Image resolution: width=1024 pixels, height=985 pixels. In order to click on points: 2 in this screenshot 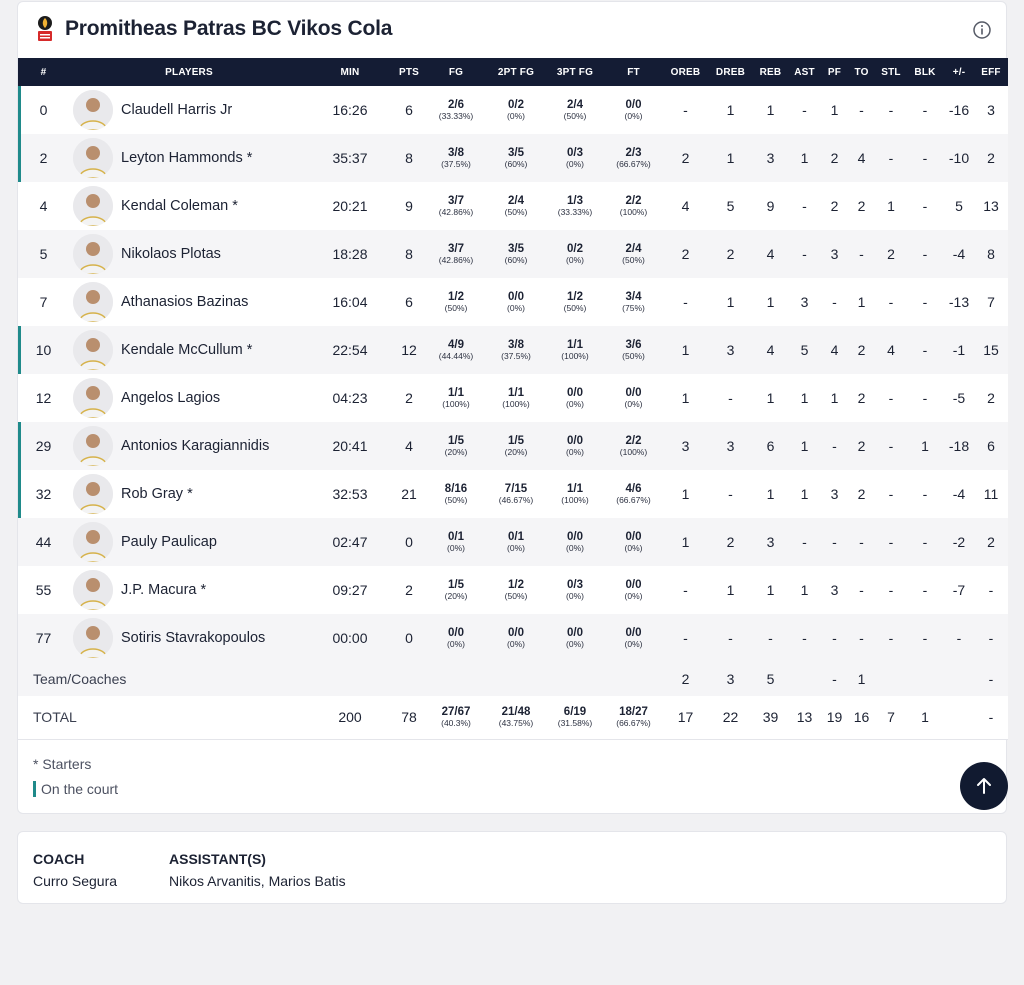, I will do `click(409, 590)`.